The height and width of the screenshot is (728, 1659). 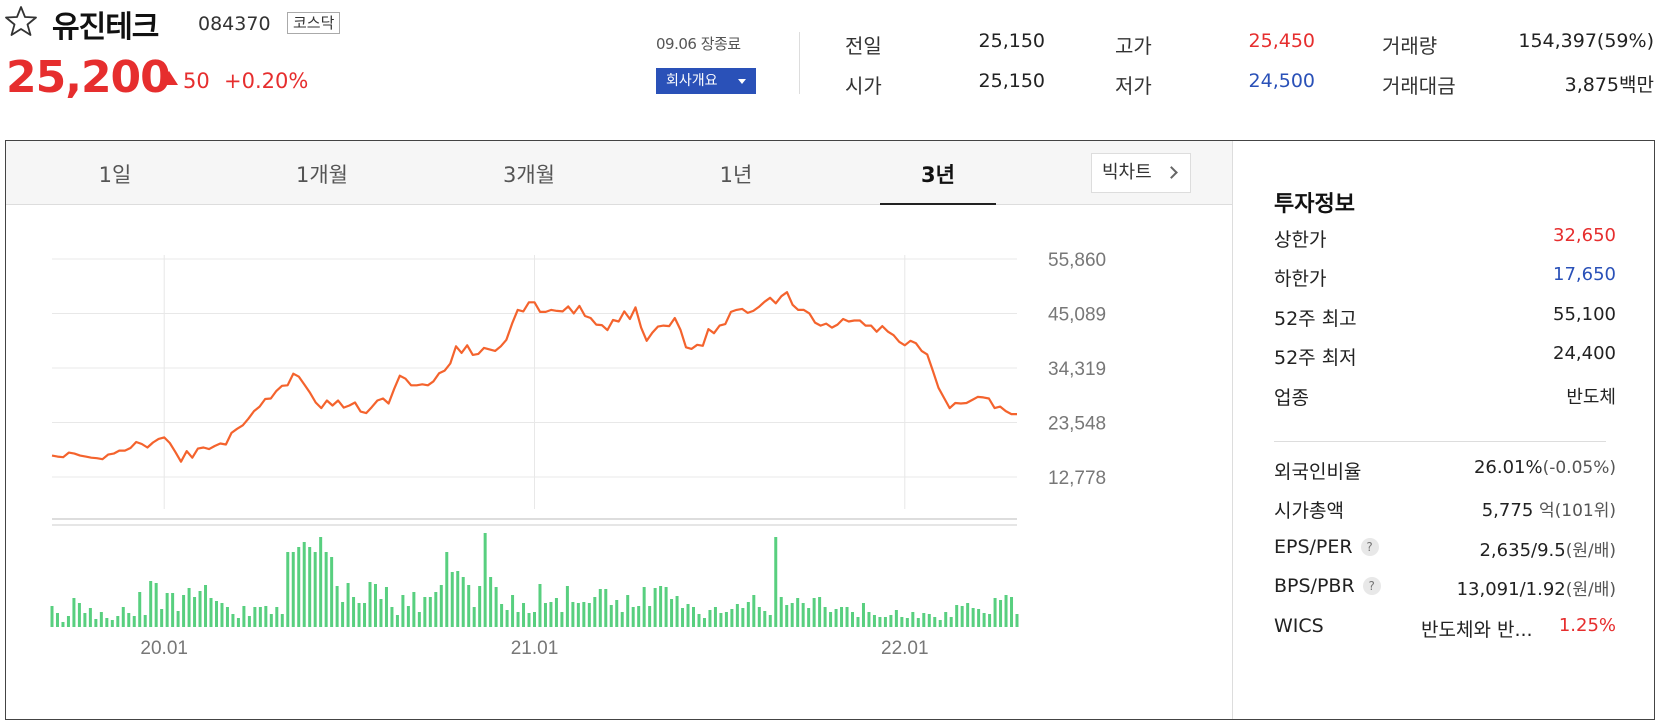 I want to click on big-chart-button: 빅차트, so click(x=1141, y=173).